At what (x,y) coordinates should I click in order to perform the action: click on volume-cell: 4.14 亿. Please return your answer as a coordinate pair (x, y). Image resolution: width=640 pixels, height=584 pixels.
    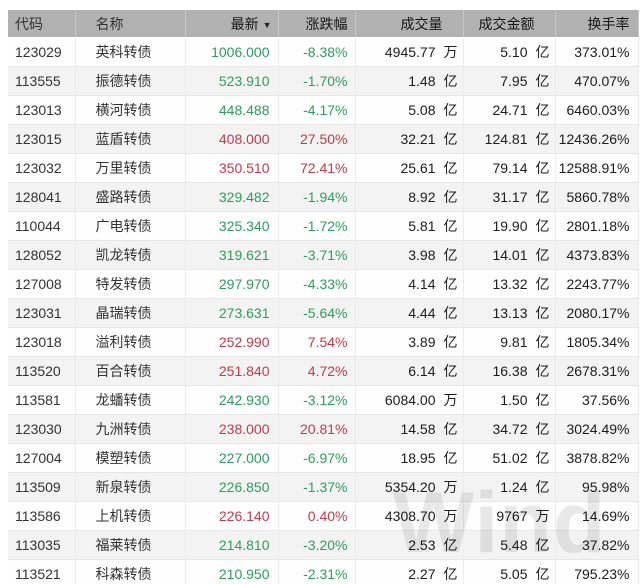
    Looking at the image, I should click on (409, 284).